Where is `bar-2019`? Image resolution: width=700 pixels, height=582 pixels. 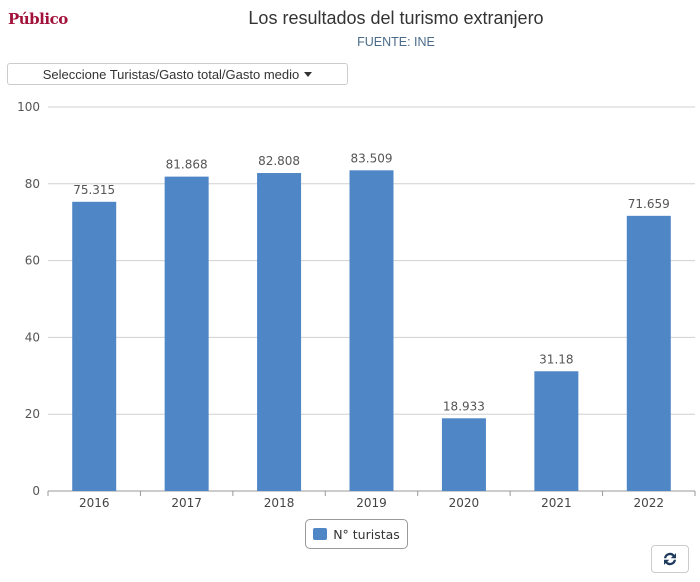
bar-2019 is located at coordinates (371, 330).